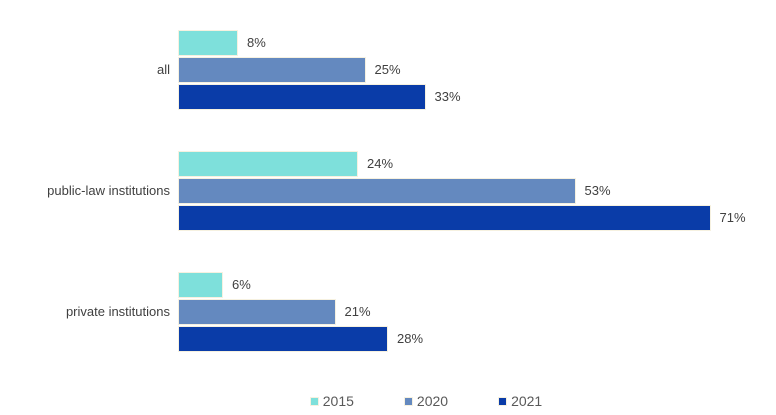 The image size is (776, 415). What do you see at coordinates (477, 96) in the screenshot?
I see `bar-row: 33%` at bounding box center [477, 96].